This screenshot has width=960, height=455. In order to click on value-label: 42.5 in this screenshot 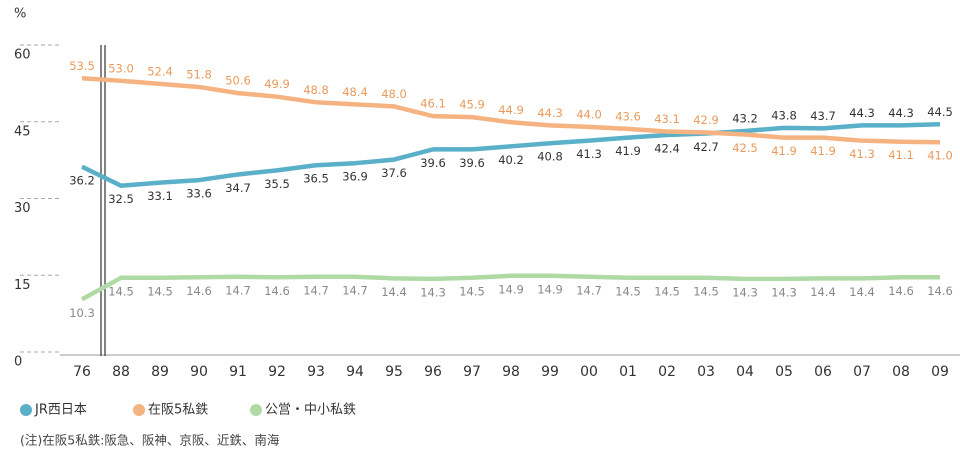, I will do `click(745, 148)`.